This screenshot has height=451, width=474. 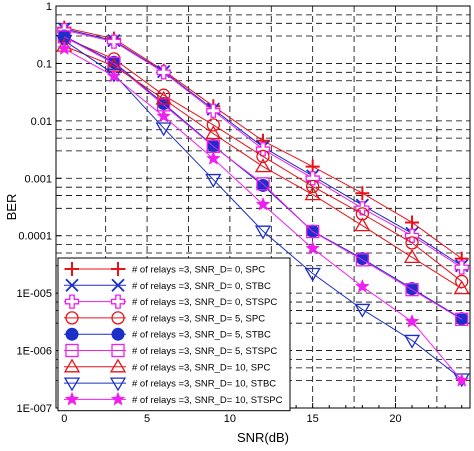 I want to click on legend-label: # of relays =3, SNR_D= 5, STBC, so click(x=201, y=335).